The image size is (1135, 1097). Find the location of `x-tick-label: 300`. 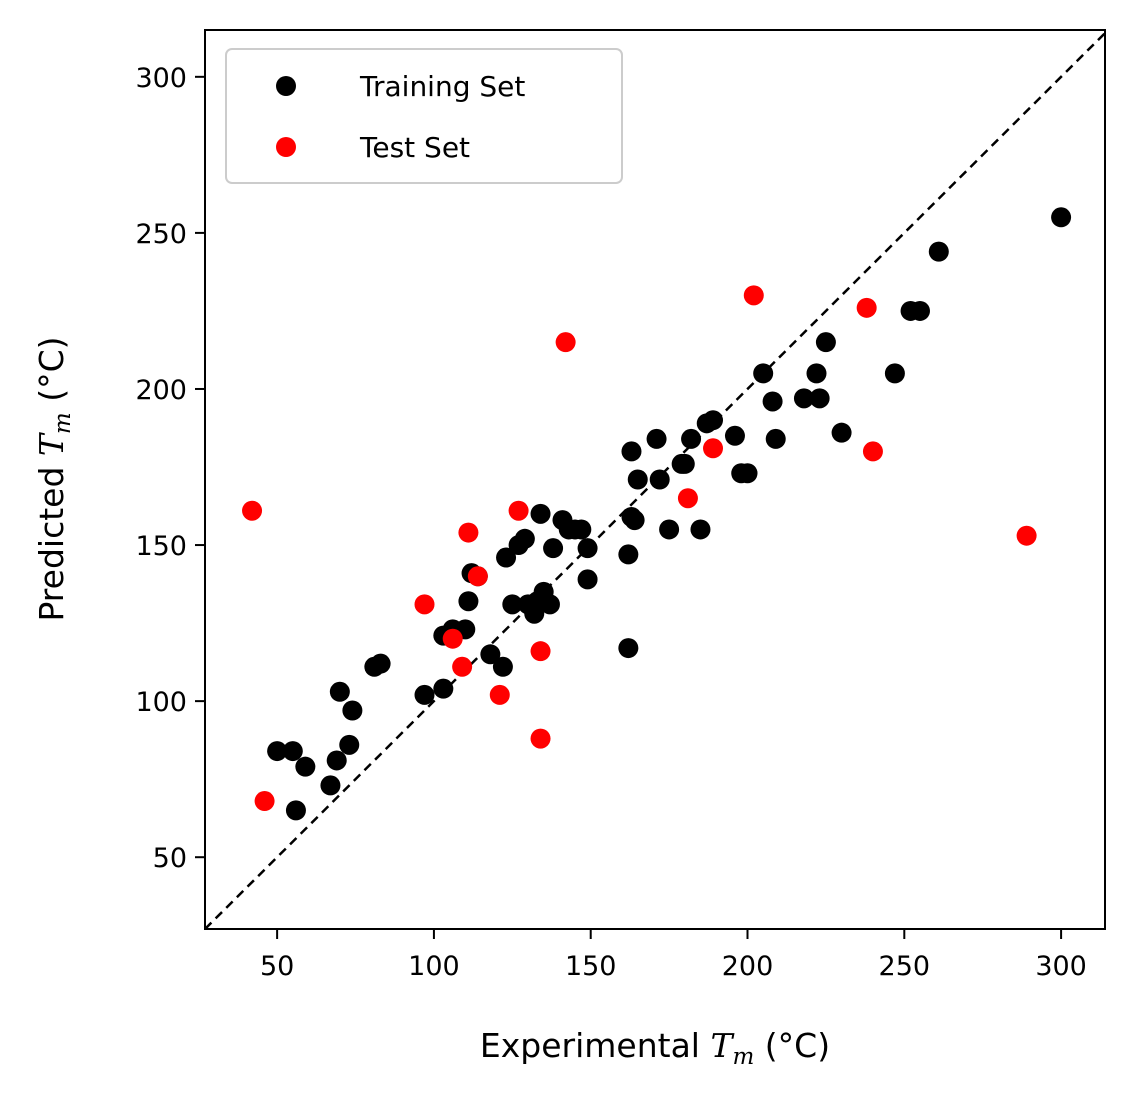

x-tick-label: 300 is located at coordinates (1061, 966).